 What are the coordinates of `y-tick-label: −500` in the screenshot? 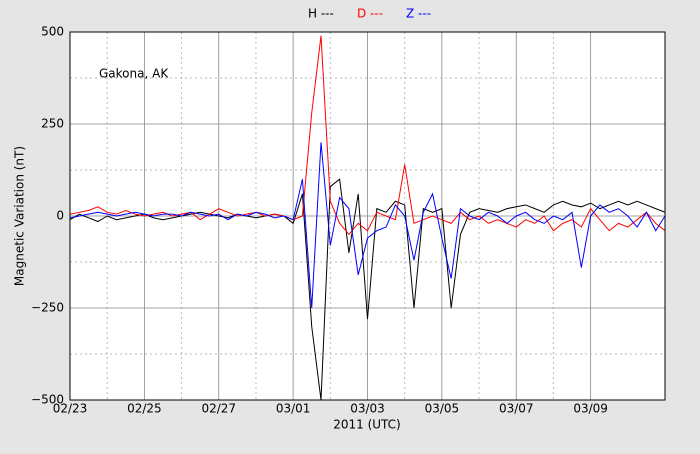 It's located at (47, 400).